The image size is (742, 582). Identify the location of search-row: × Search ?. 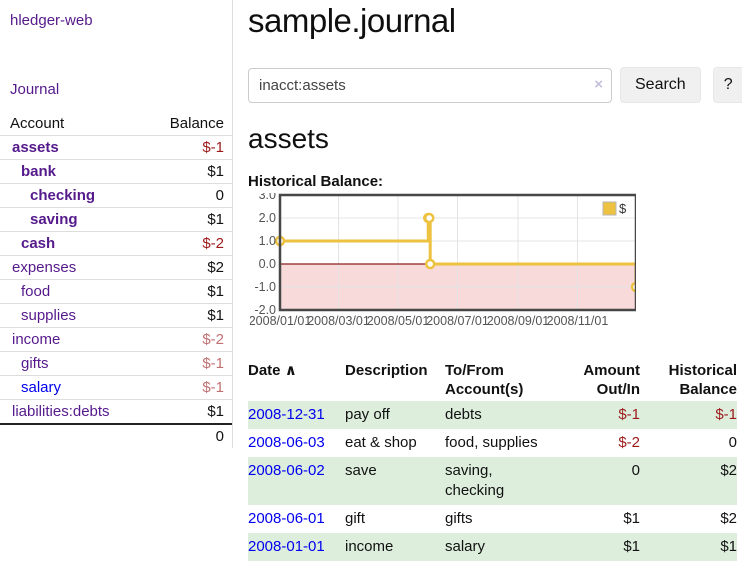
(495, 85).